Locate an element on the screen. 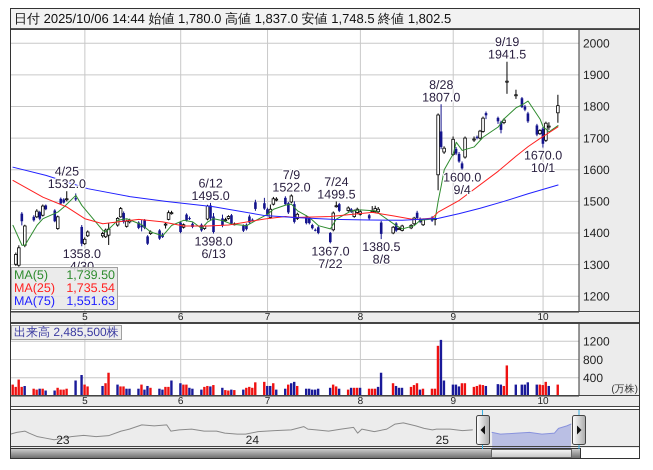 Image resolution: width=653 pixels, height=470 pixels. chart-title: 出来高 2,485,500株 is located at coordinates (66, 332).